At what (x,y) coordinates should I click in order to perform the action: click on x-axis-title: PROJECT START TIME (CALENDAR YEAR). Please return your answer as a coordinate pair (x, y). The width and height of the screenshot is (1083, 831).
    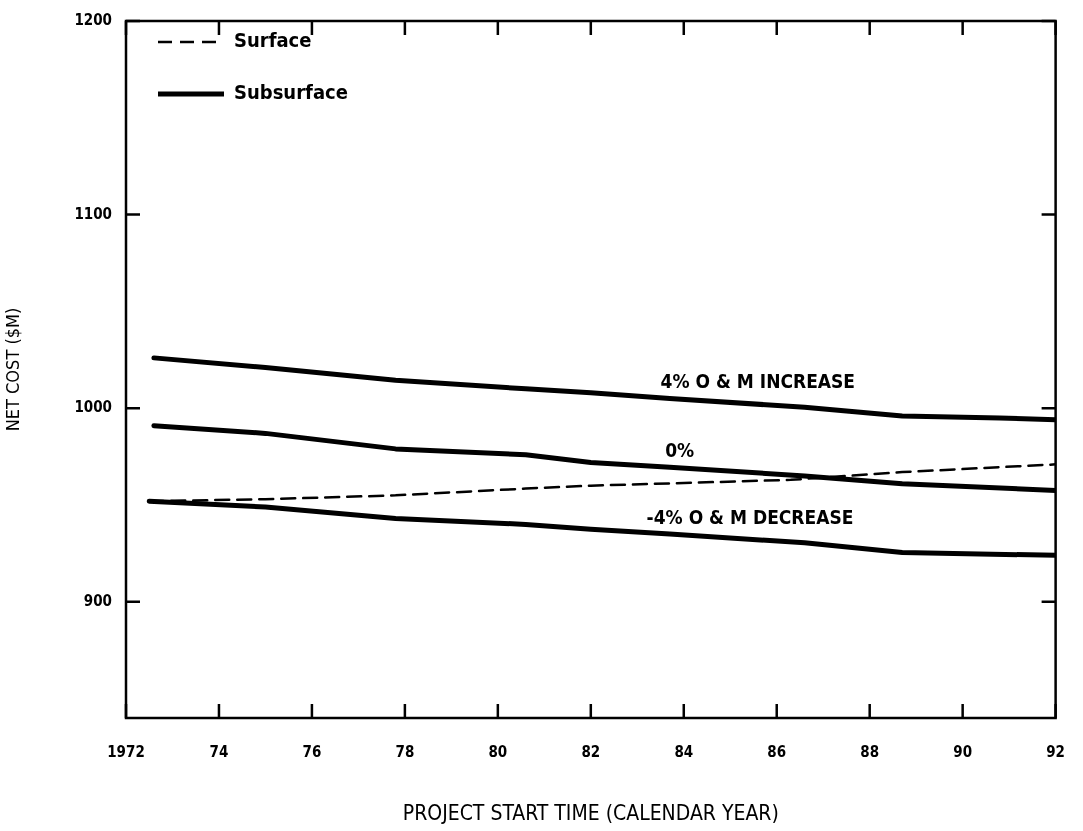
    Looking at the image, I should click on (590, 812).